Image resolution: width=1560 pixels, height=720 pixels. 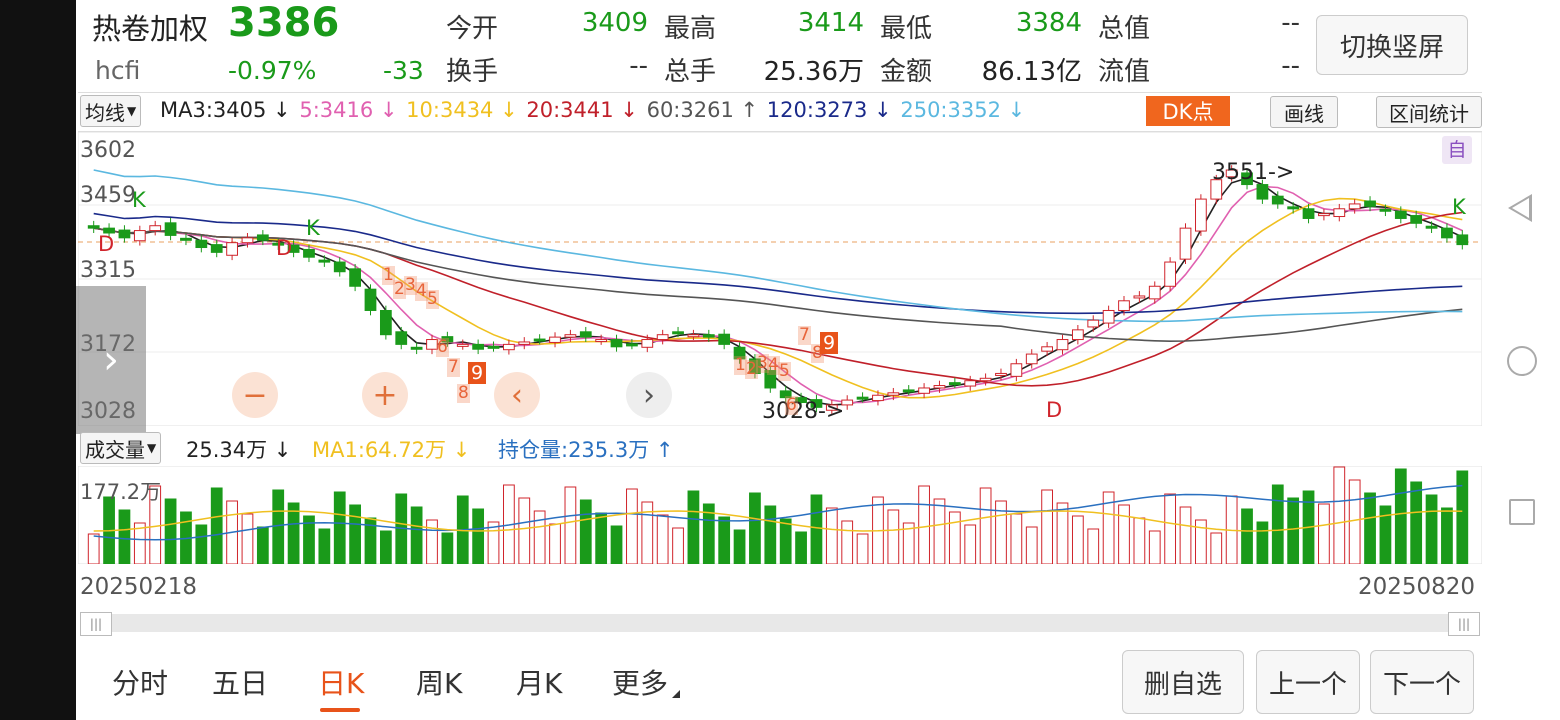 What do you see at coordinates (779, 623) in the screenshot?
I see `range-slider-track` at bounding box center [779, 623].